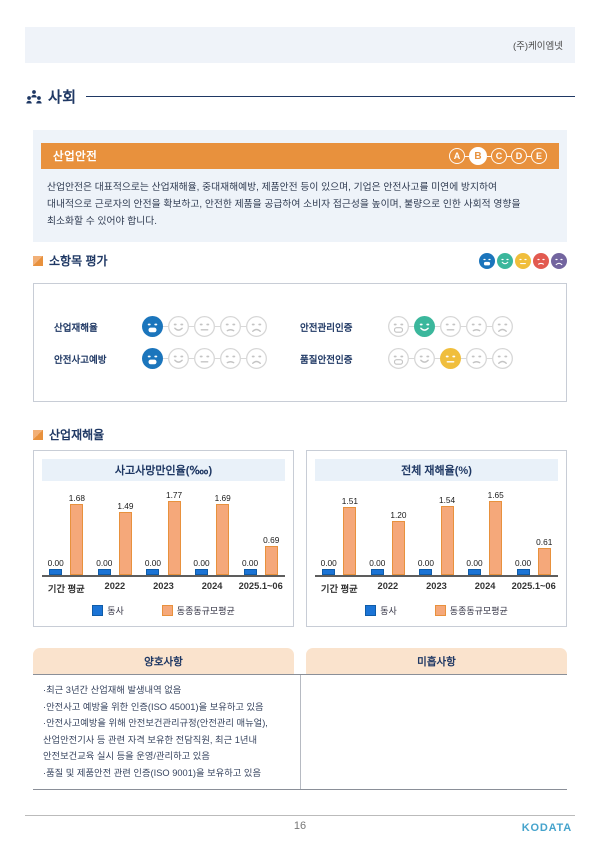 The image size is (600, 849). What do you see at coordinates (300, 45) in the screenshot?
I see `page-header-band: (주)케이엠넷` at bounding box center [300, 45].